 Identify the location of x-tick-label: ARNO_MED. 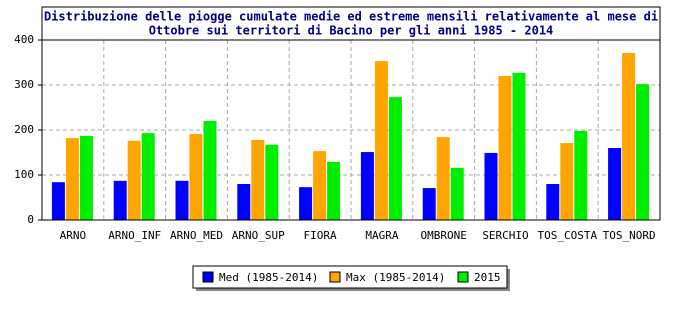
(196, 235).